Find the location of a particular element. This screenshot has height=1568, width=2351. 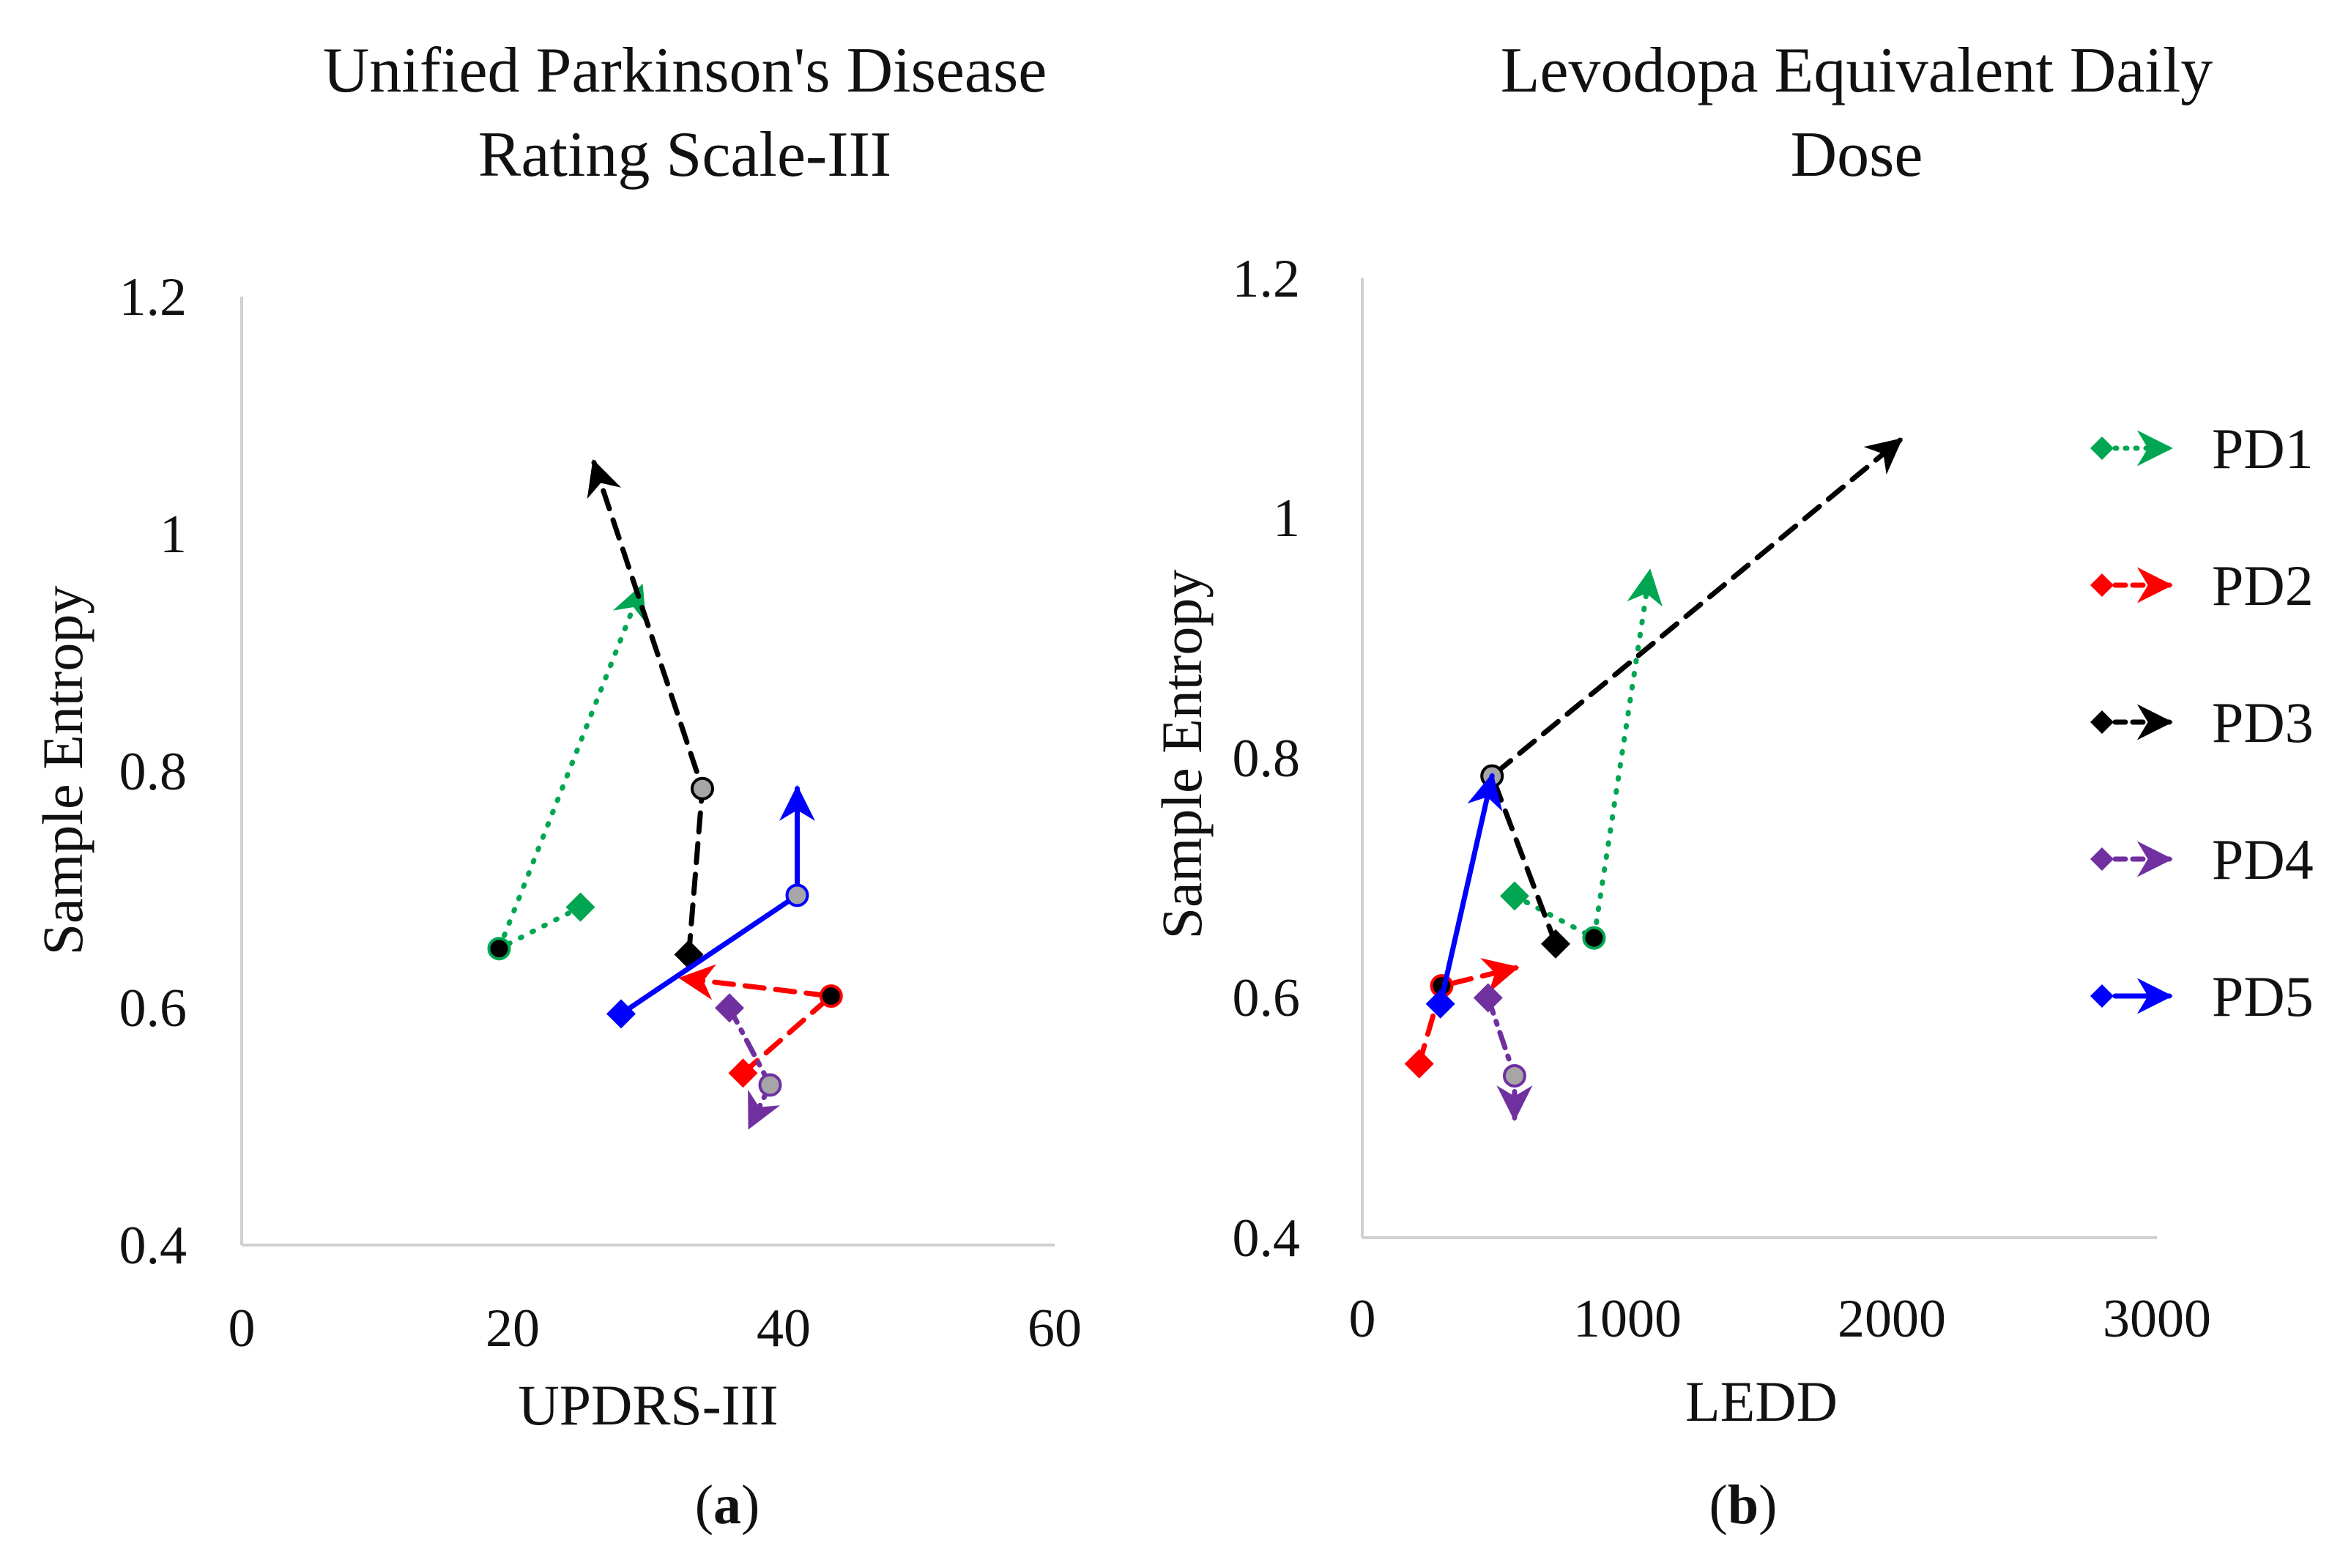

series-pd1-b is located at coordinates (1581, 759).